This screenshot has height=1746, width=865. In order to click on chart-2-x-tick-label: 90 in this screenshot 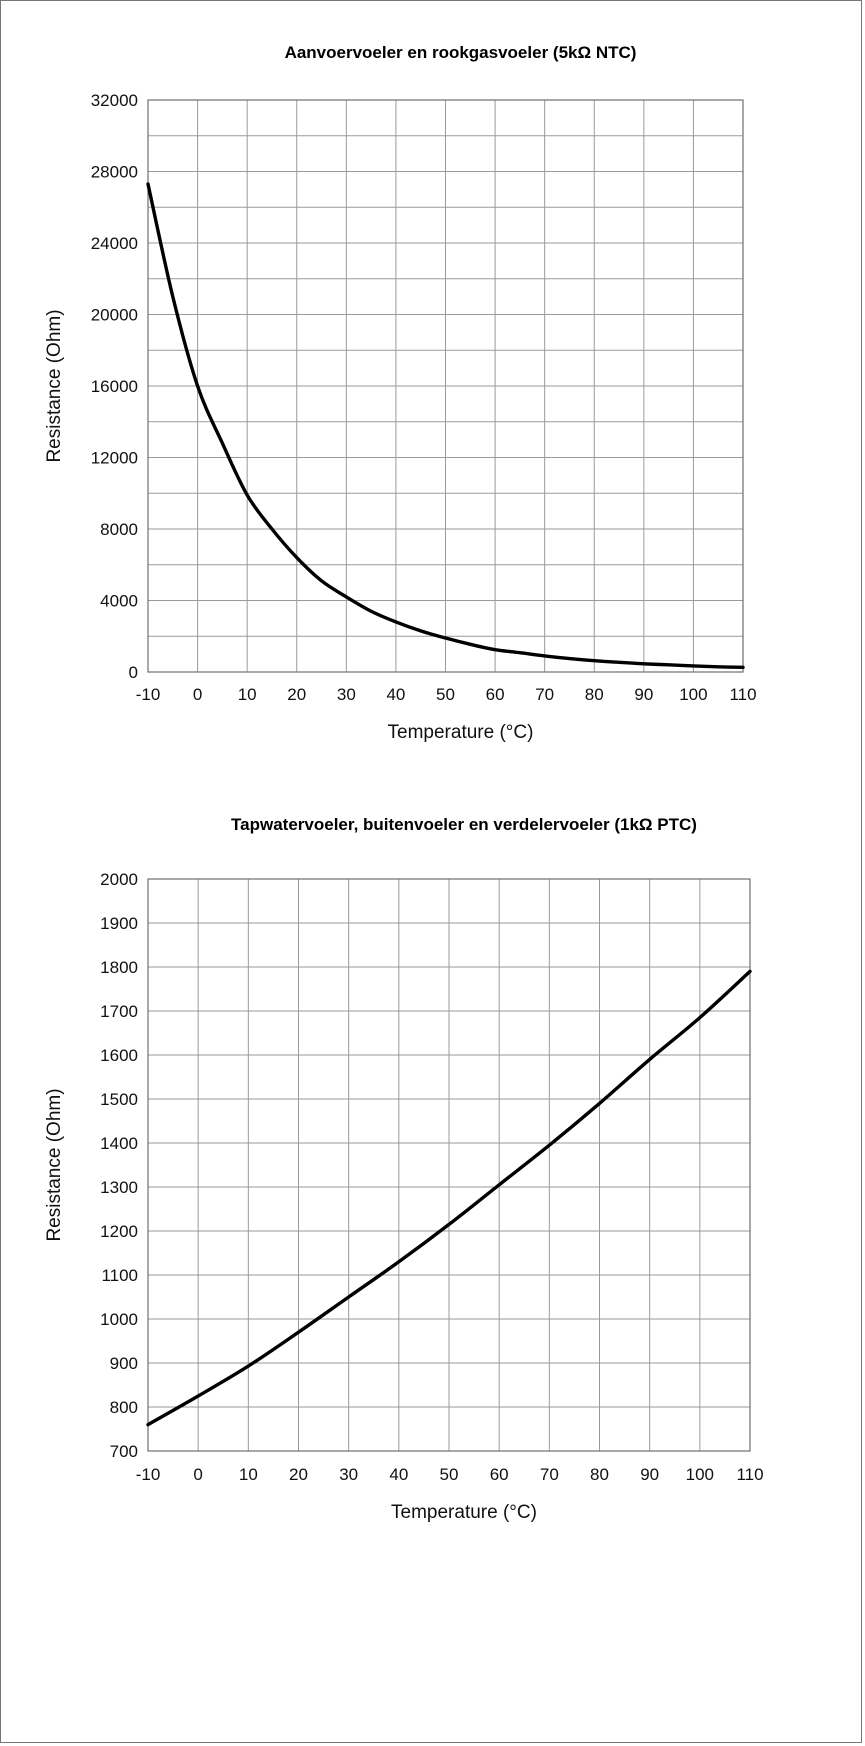, I will do `click(649, 1474)`.